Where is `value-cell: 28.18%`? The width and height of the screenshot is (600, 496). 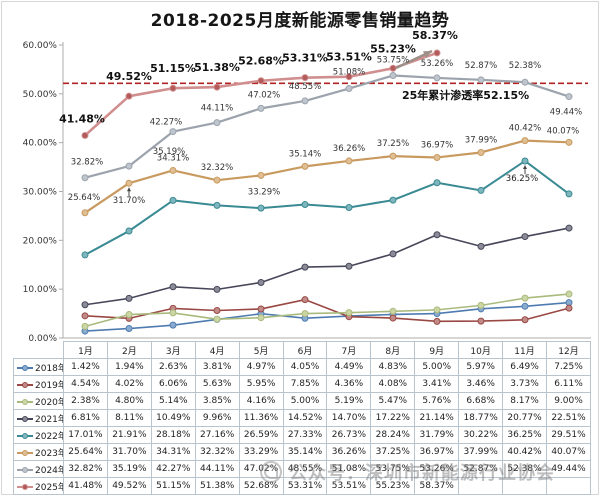
value-cell: 28.18% is located at coordinates (173, 435).